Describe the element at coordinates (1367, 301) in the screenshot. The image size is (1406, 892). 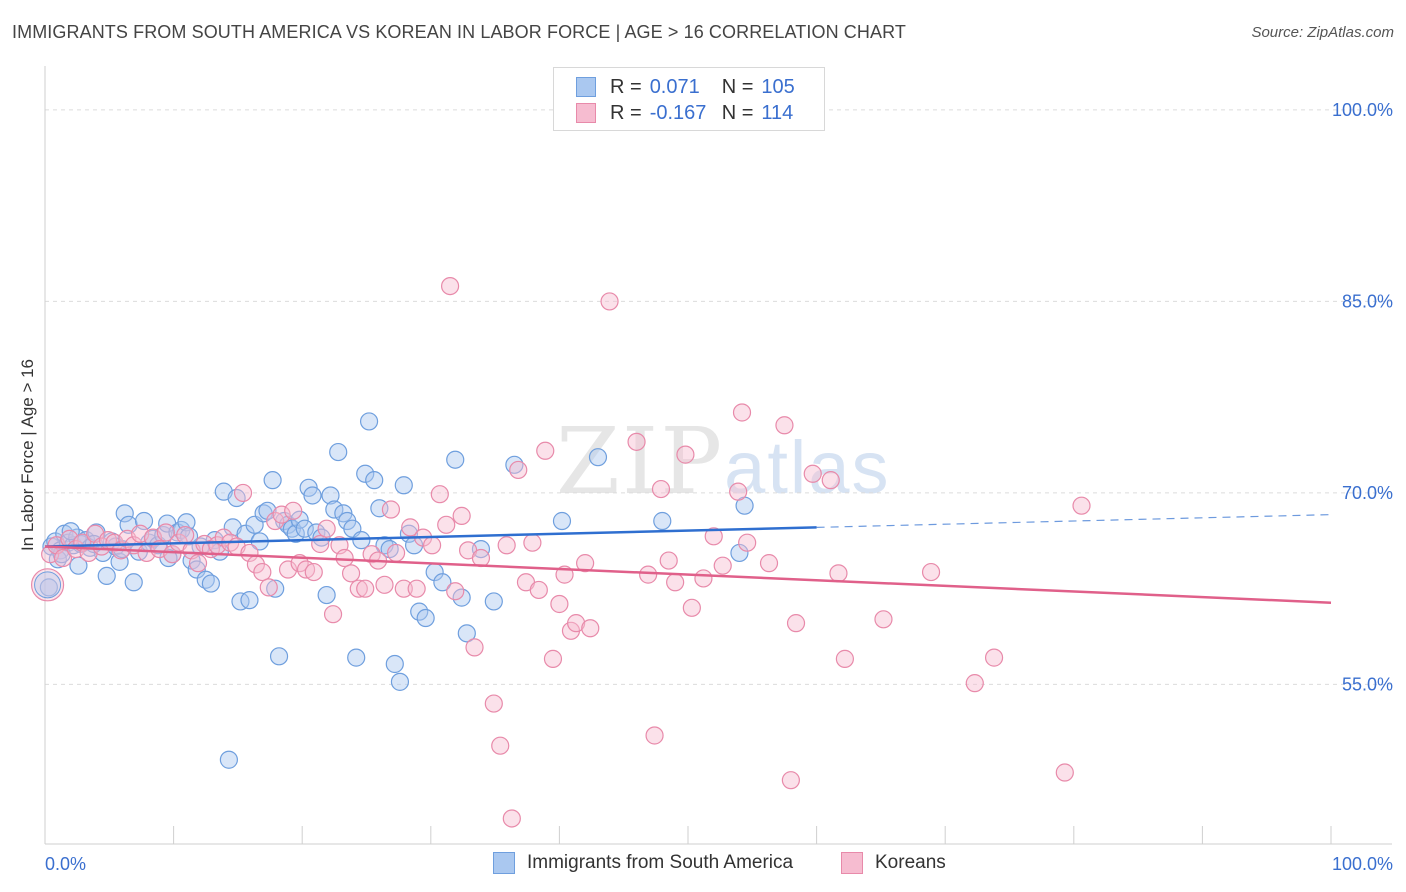
I see `y-tick-label: 85.0%` at that location.